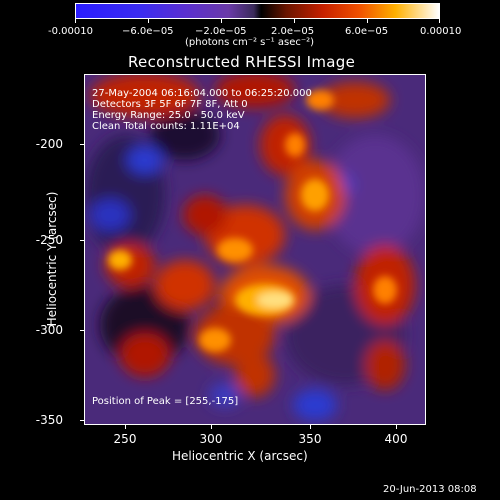 Image resolution: width=500 pixels, height=500 pixels. Describe the element at coordinates (430, 489) in the screenshot. I see `timestamp-footer: 20-Jun-2013 08:08` at that location.